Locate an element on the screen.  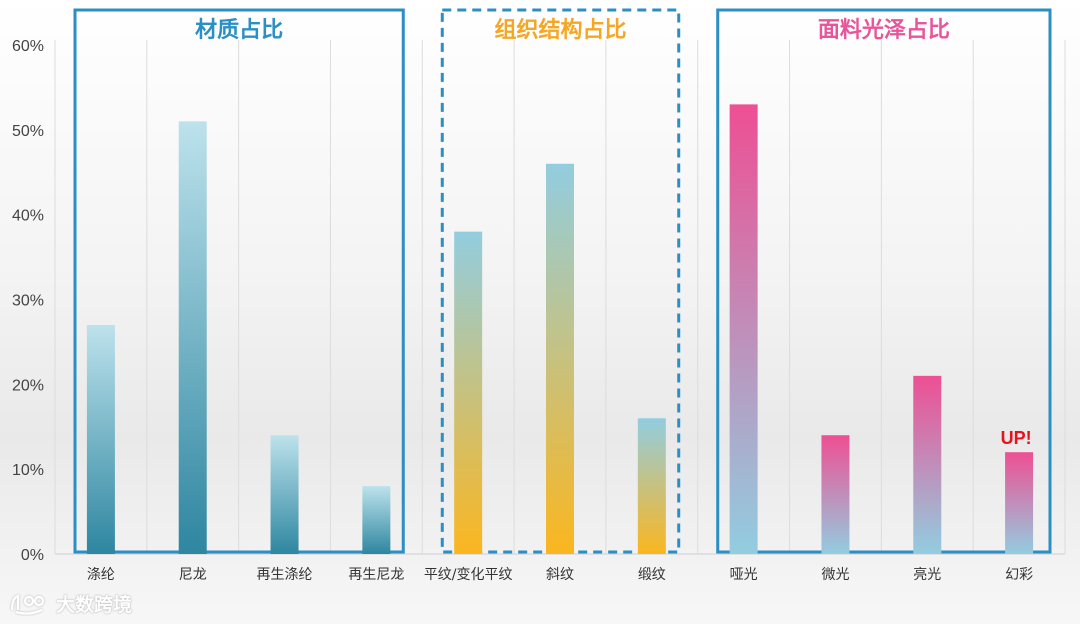
watermark: 大数跨境 is located at coordinates (70, 603).